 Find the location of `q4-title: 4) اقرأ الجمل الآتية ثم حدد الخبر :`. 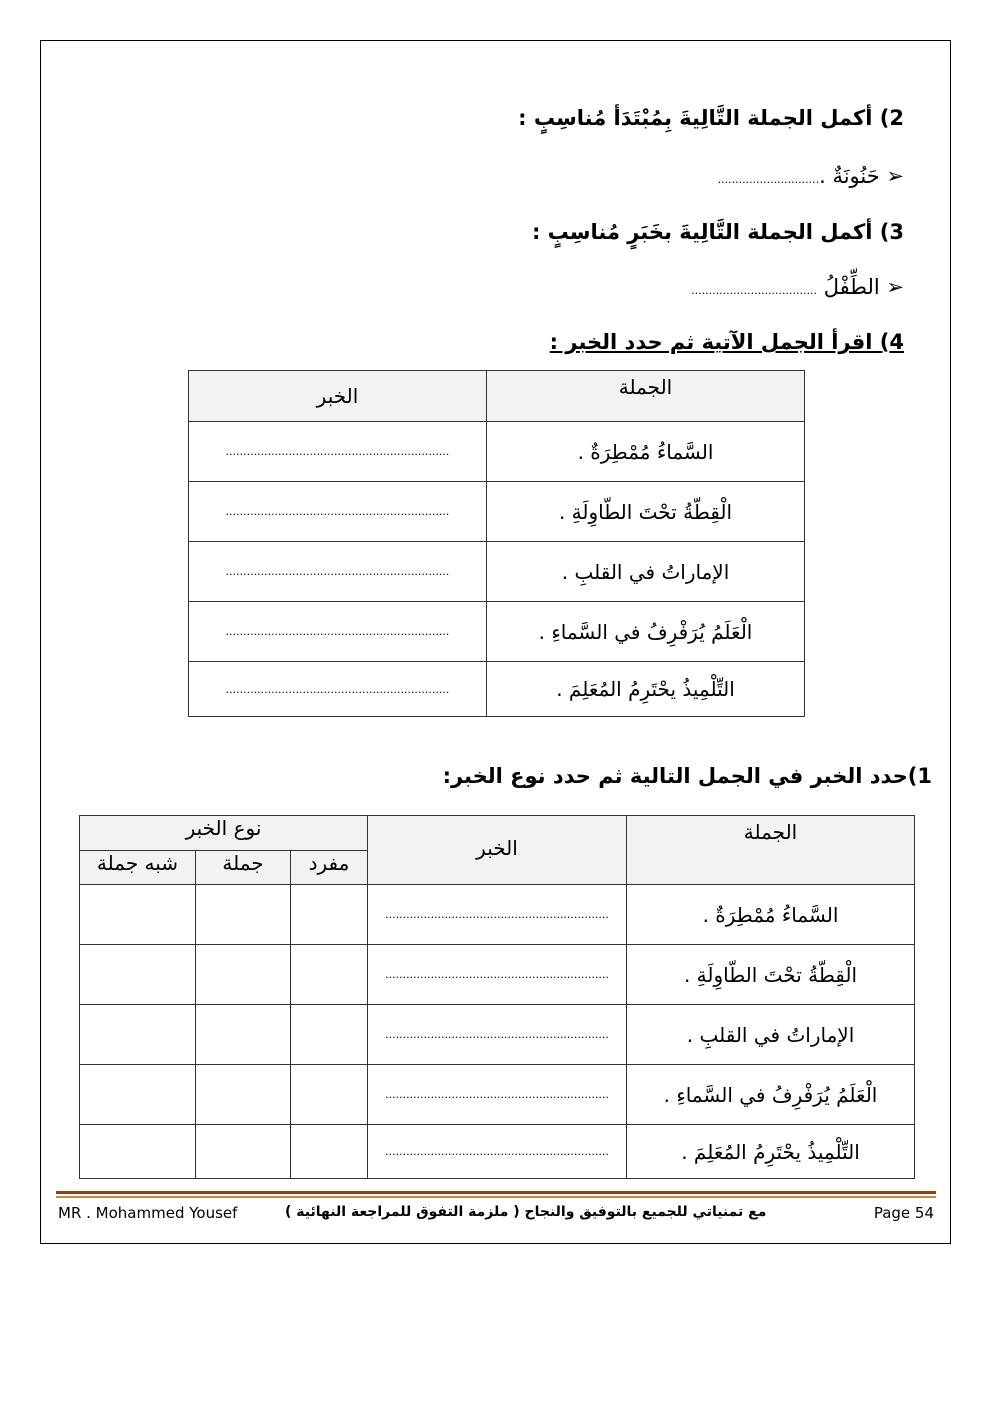

q4-title: 4) اقرأ الجمل الآتية ثم حدد الخبر : is located at coordinates (726, 342).